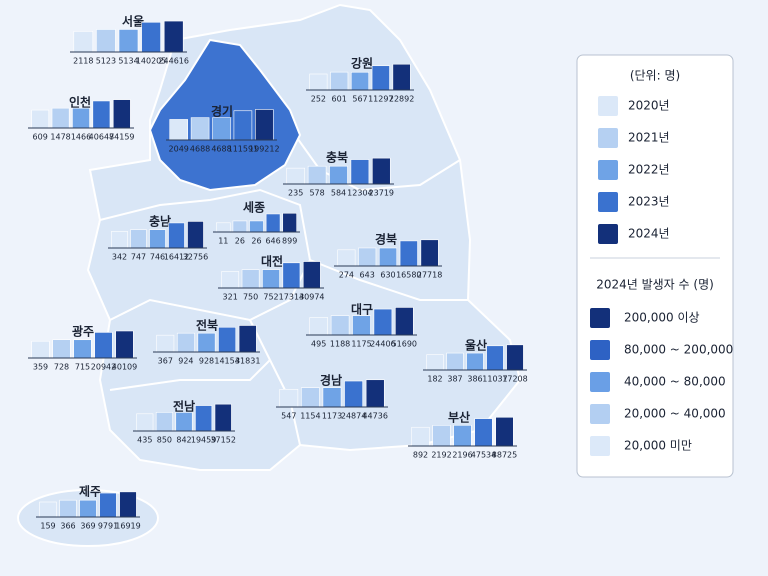  I want to click on value-label: 44736, so click(374, 416).